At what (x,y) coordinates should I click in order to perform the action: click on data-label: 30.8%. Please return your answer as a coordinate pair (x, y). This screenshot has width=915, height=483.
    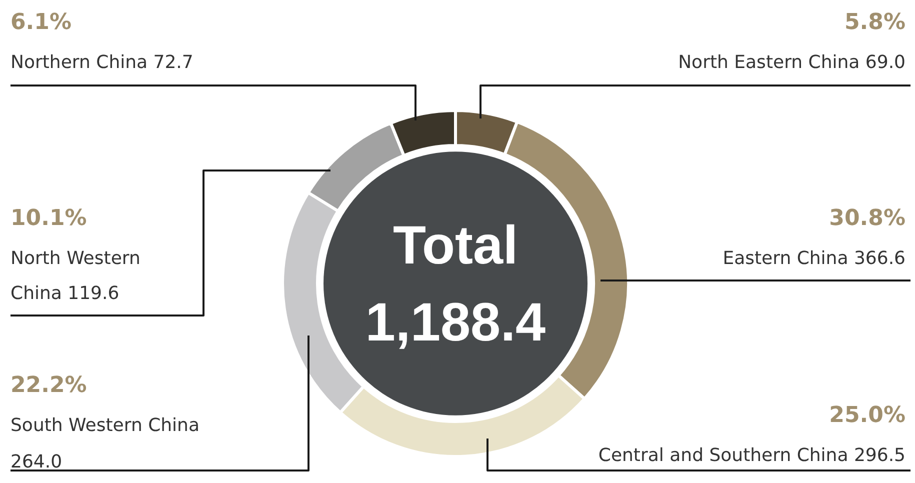
    Looking at the image, I should click on (867, 218).